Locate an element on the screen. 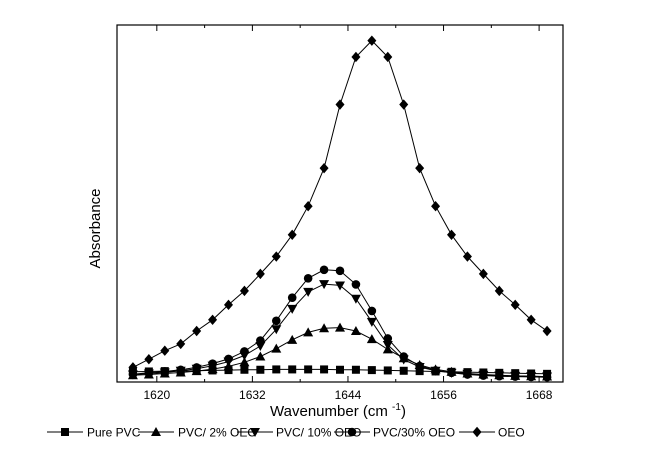  legend-label: PVC/ 10% OEO is located at coordinates (318, 433).